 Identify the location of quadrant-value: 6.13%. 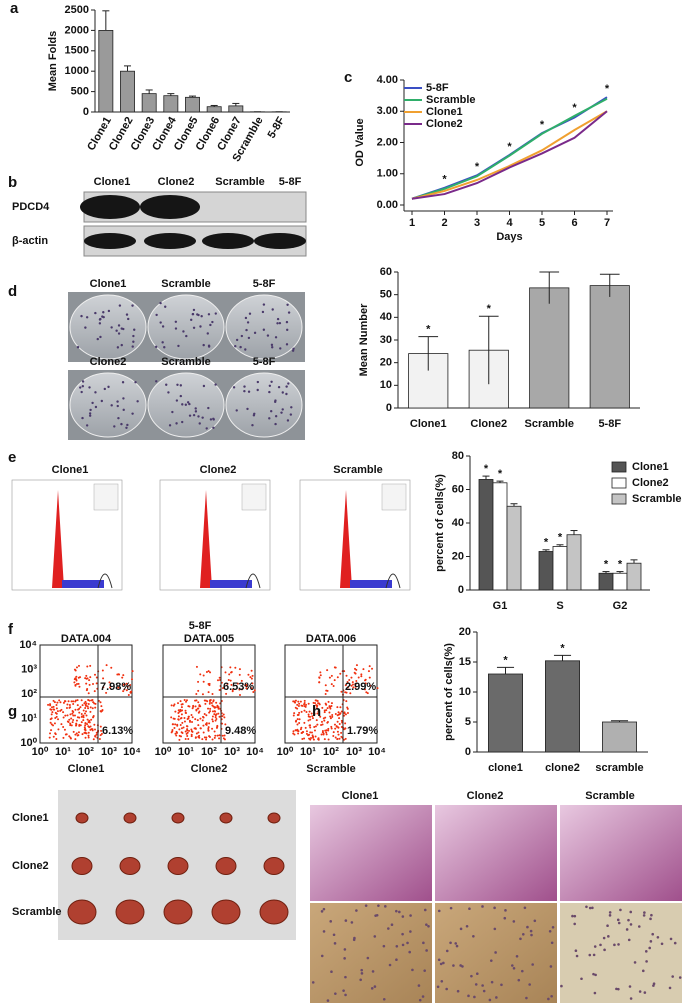
(117, 731).